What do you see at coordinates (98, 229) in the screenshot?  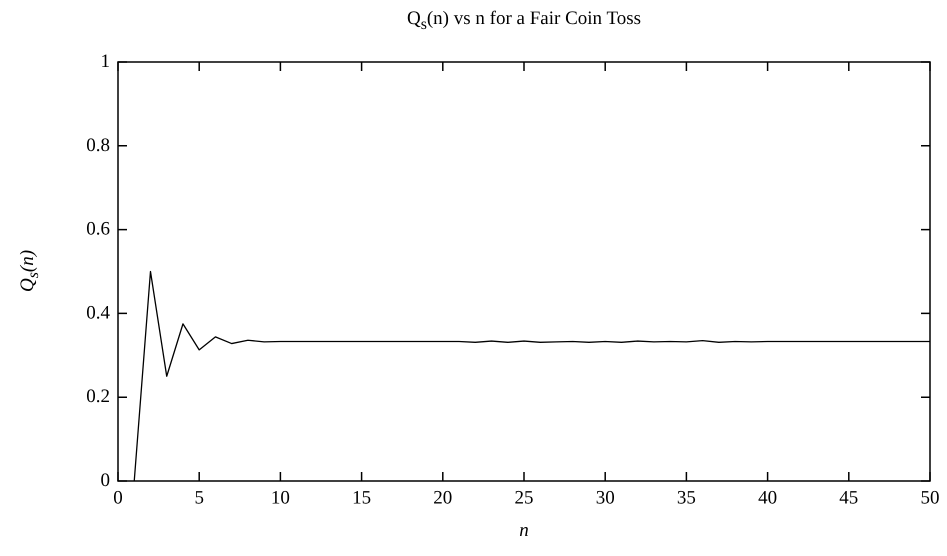 I see `y-tick-label: 0.6` at bounding box center [98, 229].